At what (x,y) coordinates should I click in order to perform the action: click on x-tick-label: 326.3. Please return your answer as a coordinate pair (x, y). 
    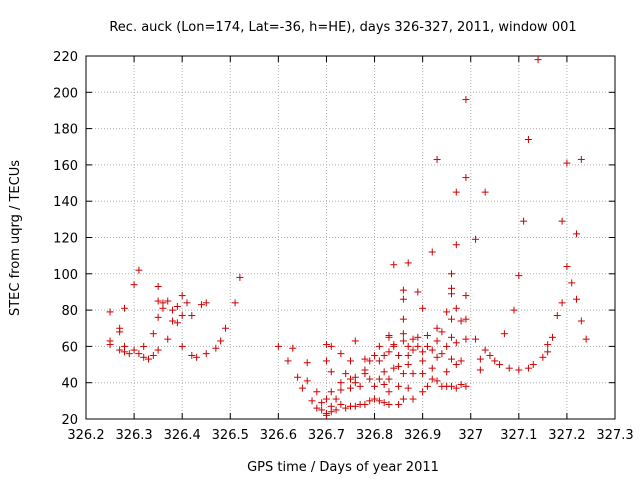
    Looking at the image, I should click on (133, 435).